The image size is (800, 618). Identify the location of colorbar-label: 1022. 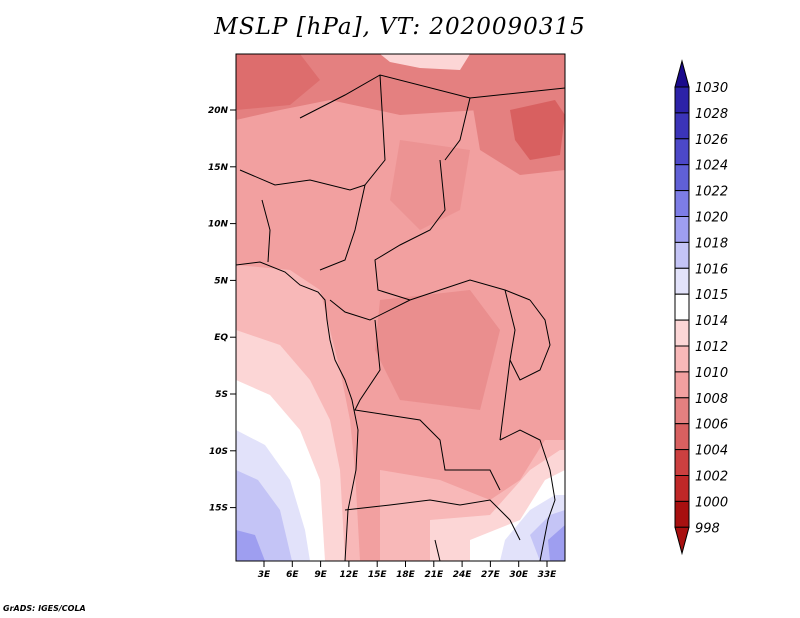
(711, 192).